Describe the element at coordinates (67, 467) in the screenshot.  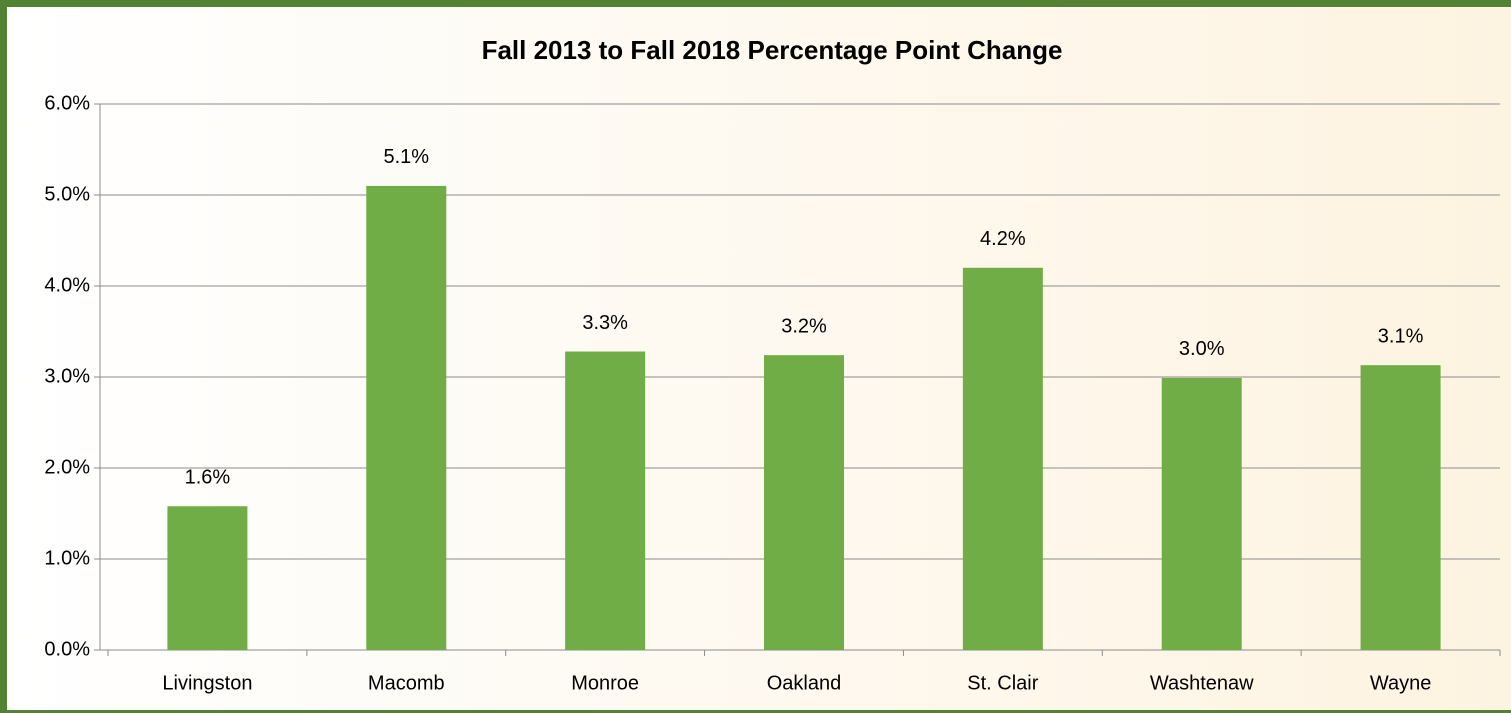
I see `y-tick-label: 2.0%` at that location.